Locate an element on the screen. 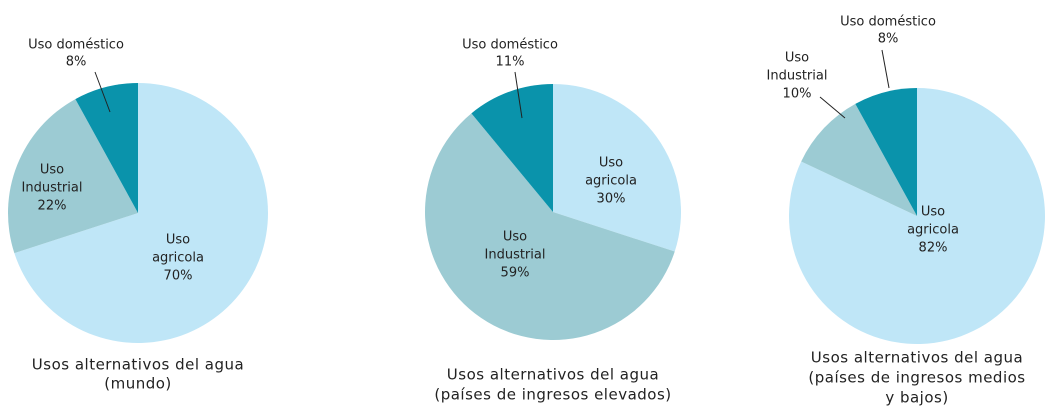 The height and width of the screenshot is (413, 1049). value-label: 22% is located at coordinates (52, 206).